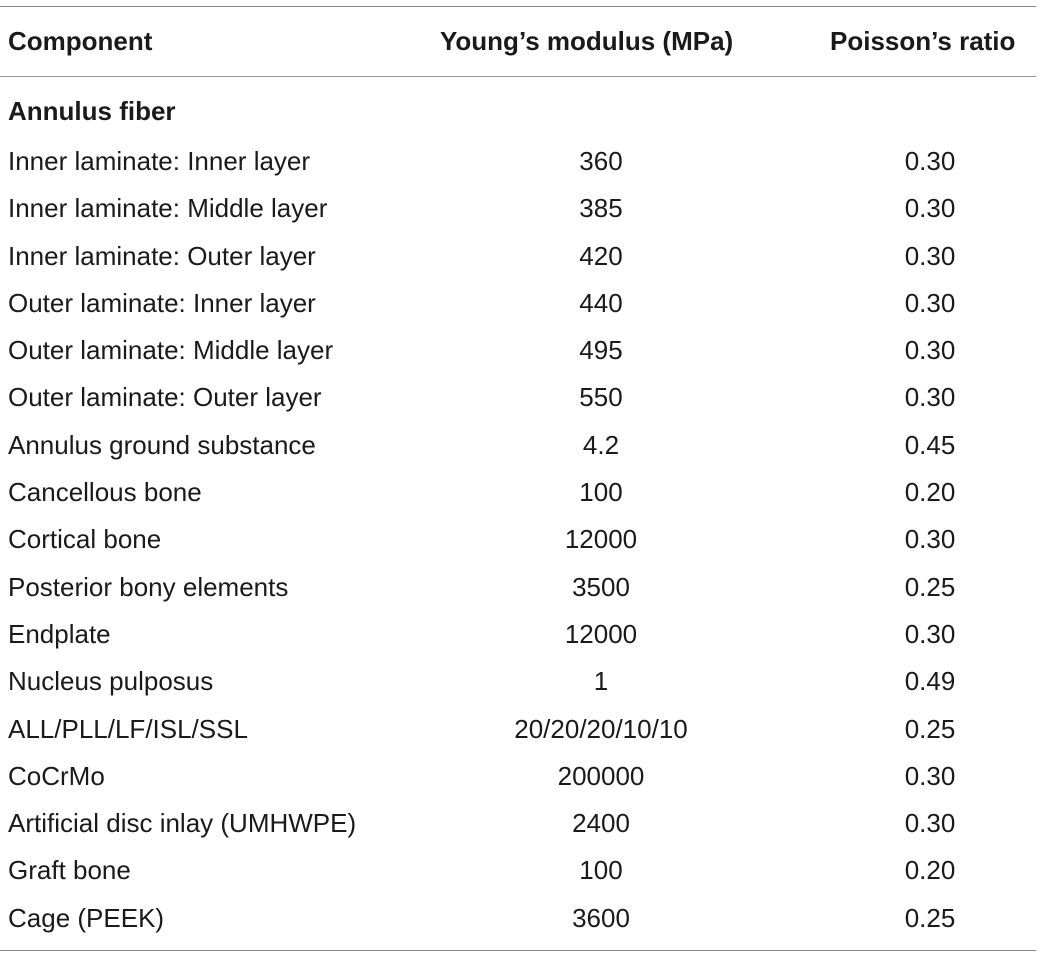 The width and height of the screenshot is (1040, 958). What do you see at coordinates (162, 444) in the screenshot?
I see `cell-component: Annulus ground substance` at bounding box center [162, 444].